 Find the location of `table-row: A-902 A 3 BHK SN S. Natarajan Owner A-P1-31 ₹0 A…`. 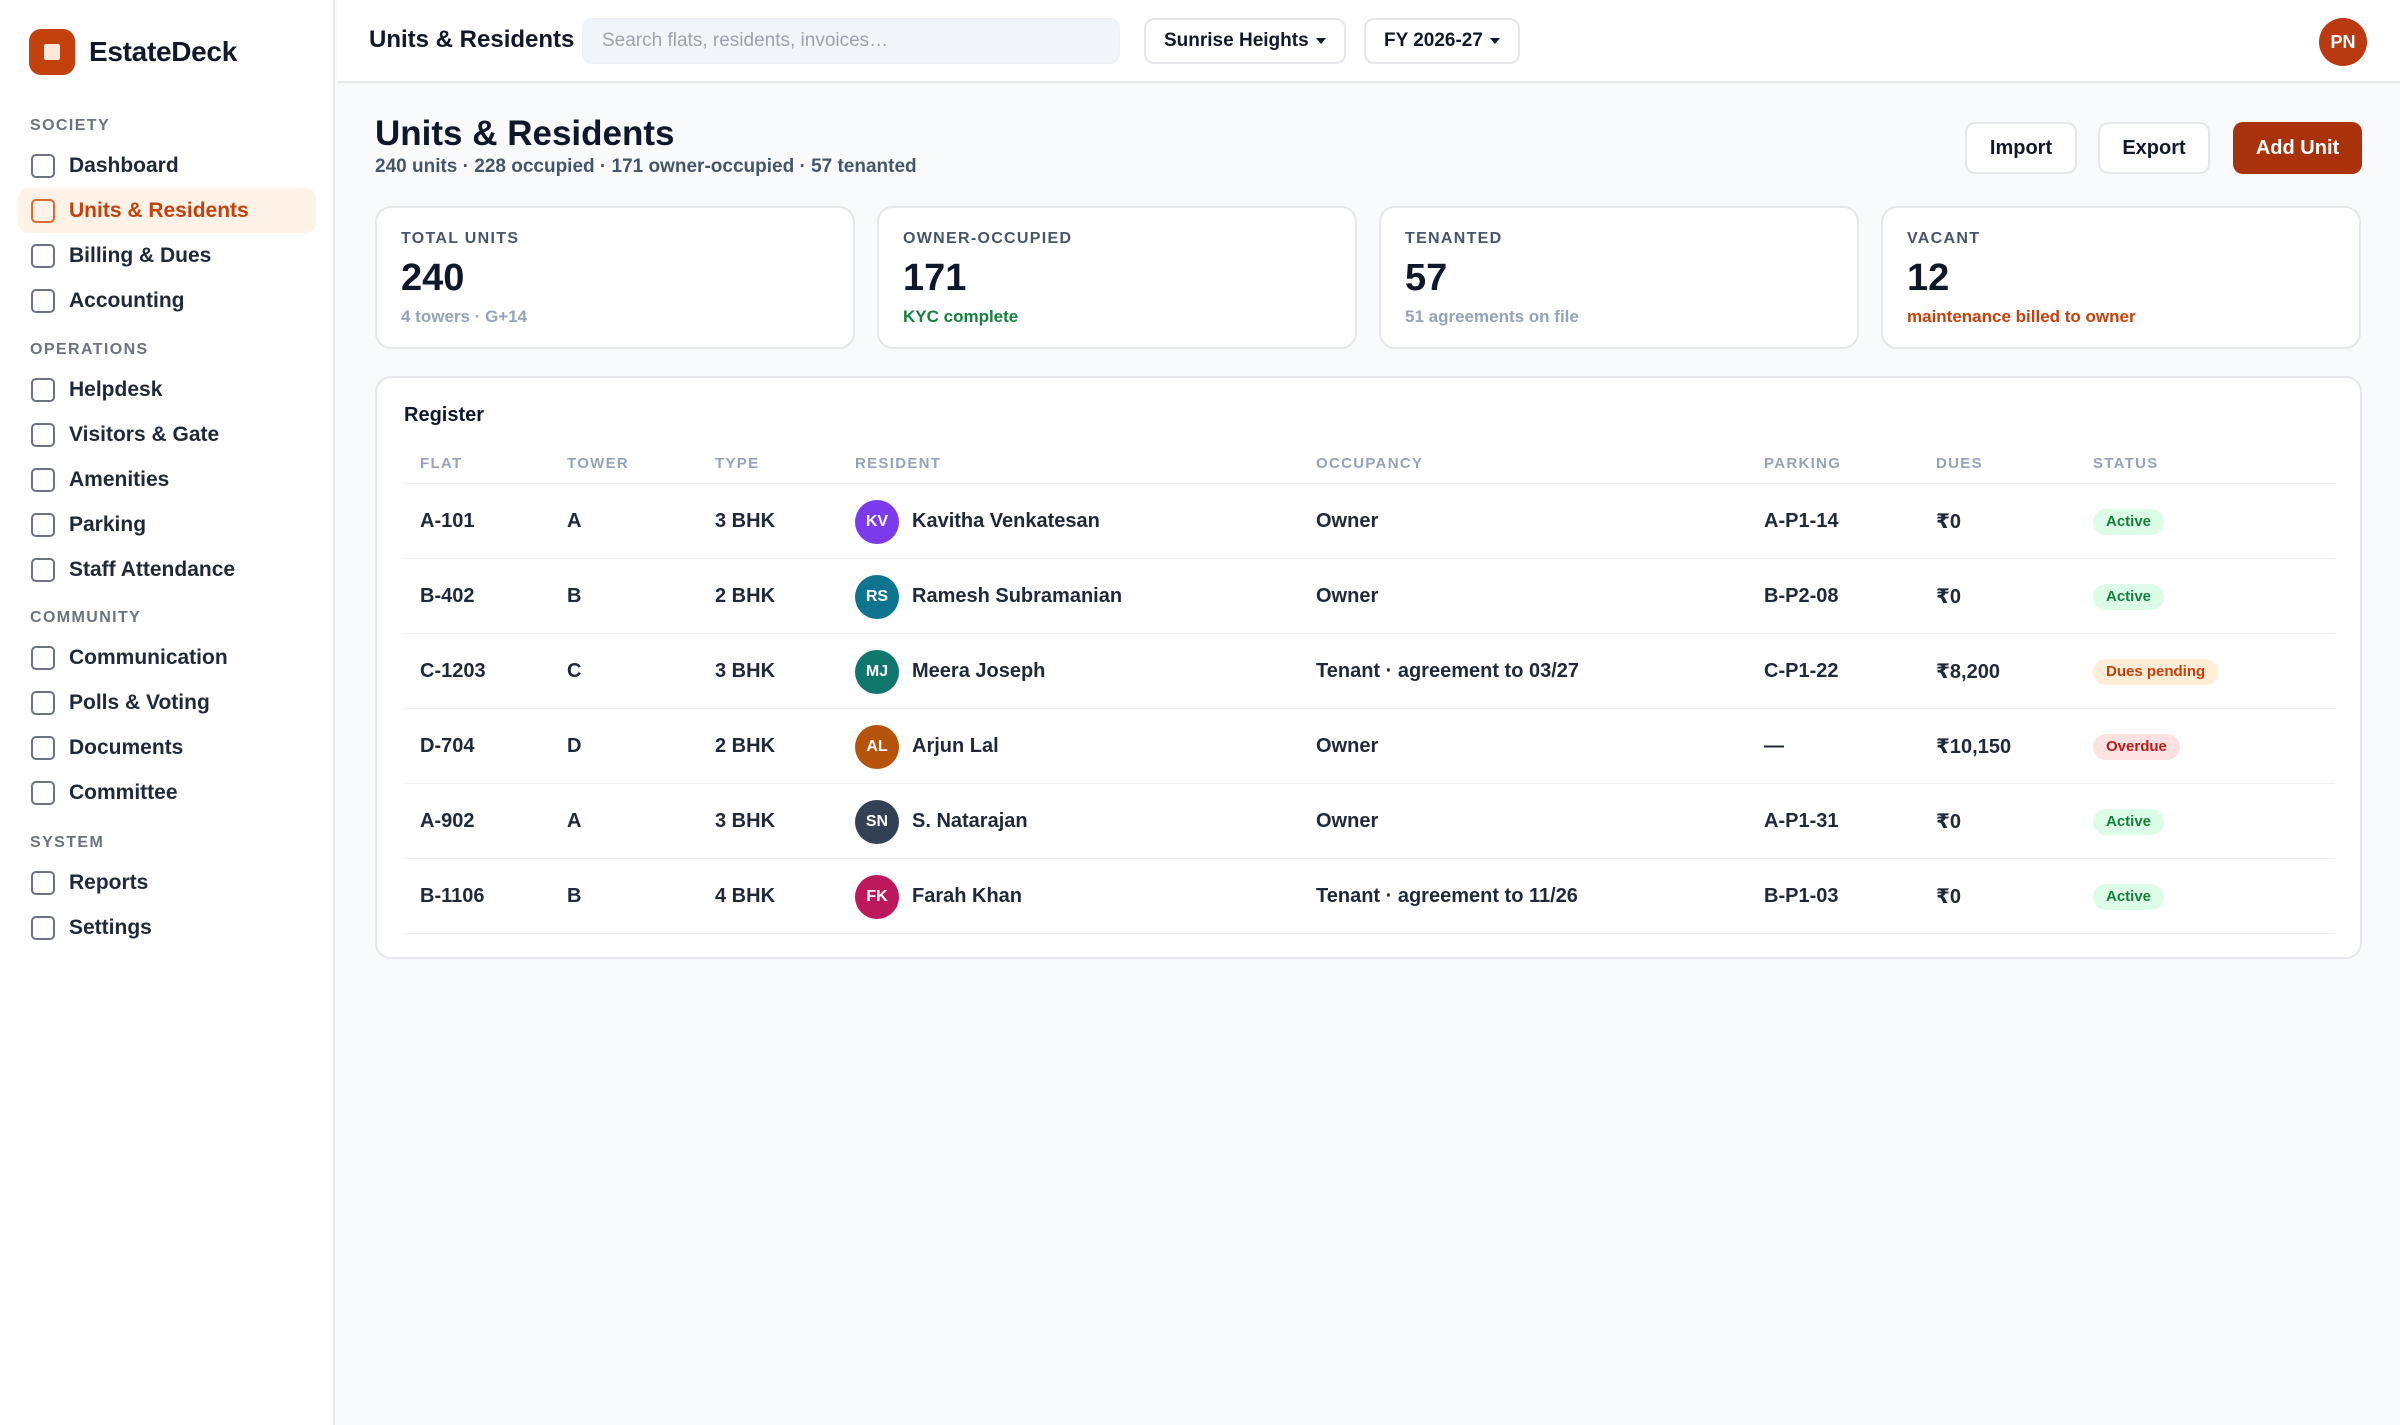

table-row: A-902 A 3 BHK SN S. Natarajan Owner A-P1-31 ₹0 A… is located at coordinates (1370, 821).